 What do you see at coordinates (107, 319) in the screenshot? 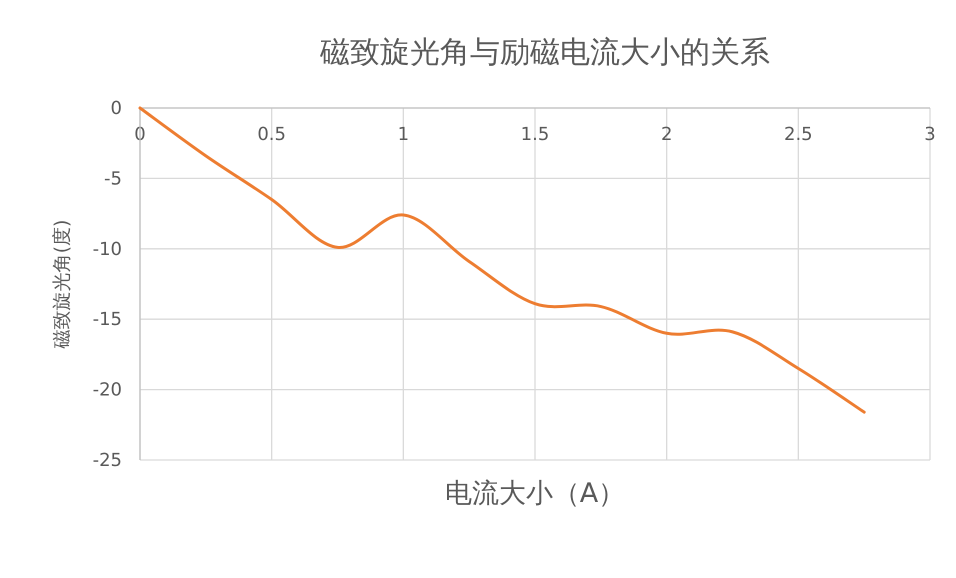
I see `y-tick-label: -15` at bounding box center [107, 319].